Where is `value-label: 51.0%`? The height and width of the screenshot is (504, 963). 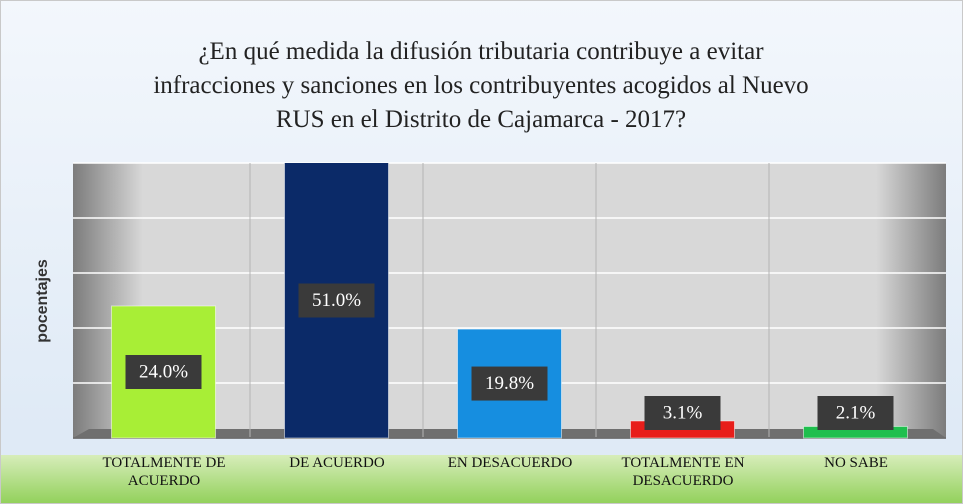
value-label: 51.0% is located at coordinates (336, 300).